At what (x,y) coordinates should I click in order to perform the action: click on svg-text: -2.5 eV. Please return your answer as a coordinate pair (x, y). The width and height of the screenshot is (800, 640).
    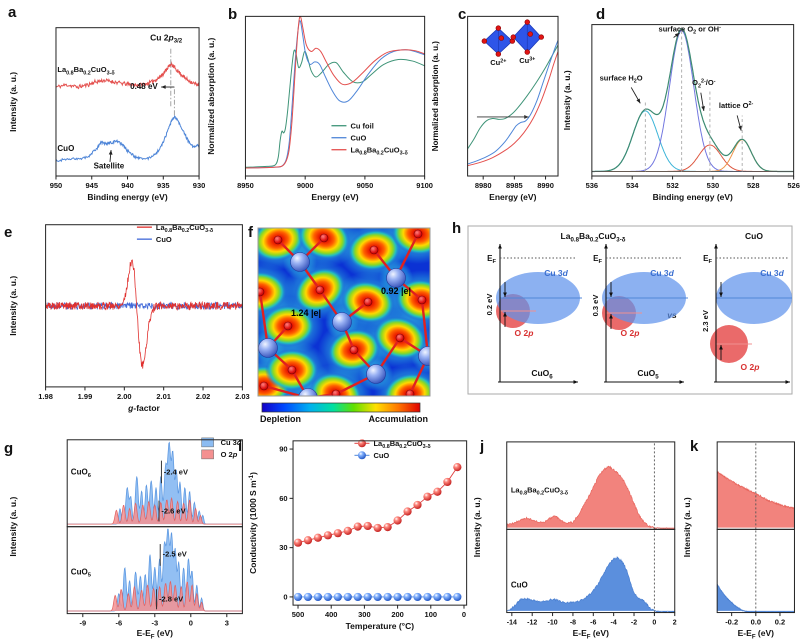
    Looking at the image, I should click on (175, 553).